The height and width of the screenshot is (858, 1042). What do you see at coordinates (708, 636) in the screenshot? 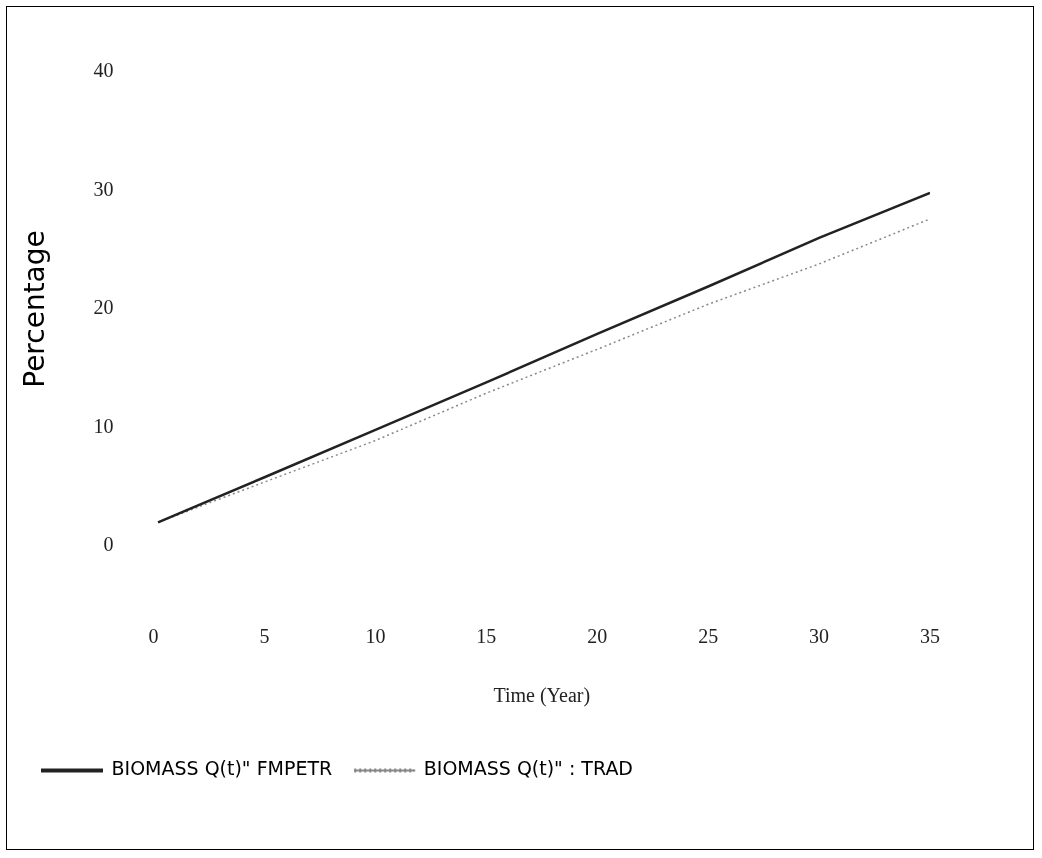
I see `x-tick-label: 25` at bounding box center [708, 636].